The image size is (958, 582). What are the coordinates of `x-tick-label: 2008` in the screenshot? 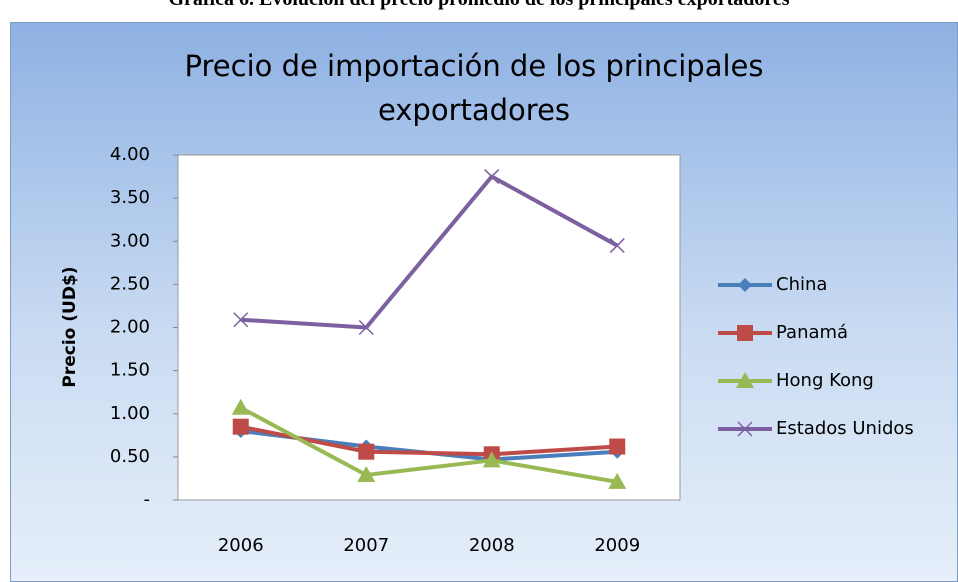 It's located at (492, 545).